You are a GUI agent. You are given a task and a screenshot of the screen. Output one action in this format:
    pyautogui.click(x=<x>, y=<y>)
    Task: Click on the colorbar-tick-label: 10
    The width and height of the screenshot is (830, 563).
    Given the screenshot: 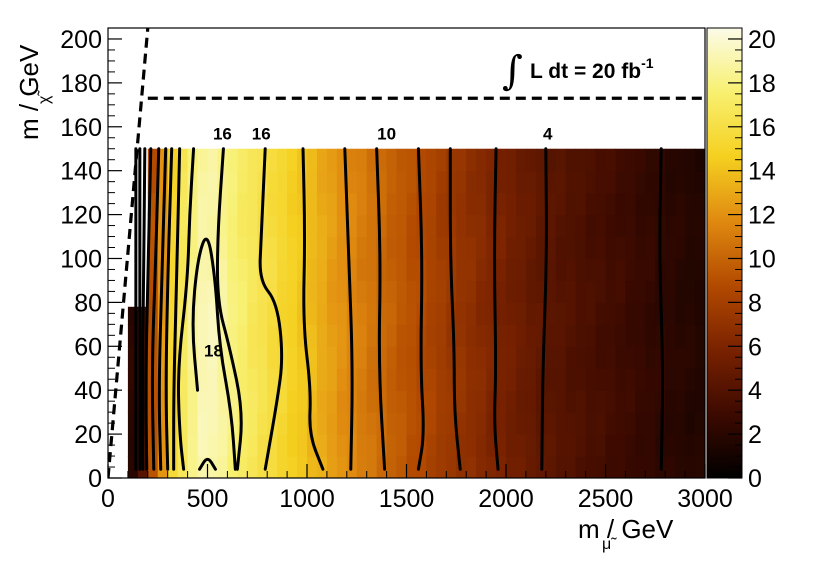 What is the action you would take?
    pyautogui.click(x=762, y=259)
    